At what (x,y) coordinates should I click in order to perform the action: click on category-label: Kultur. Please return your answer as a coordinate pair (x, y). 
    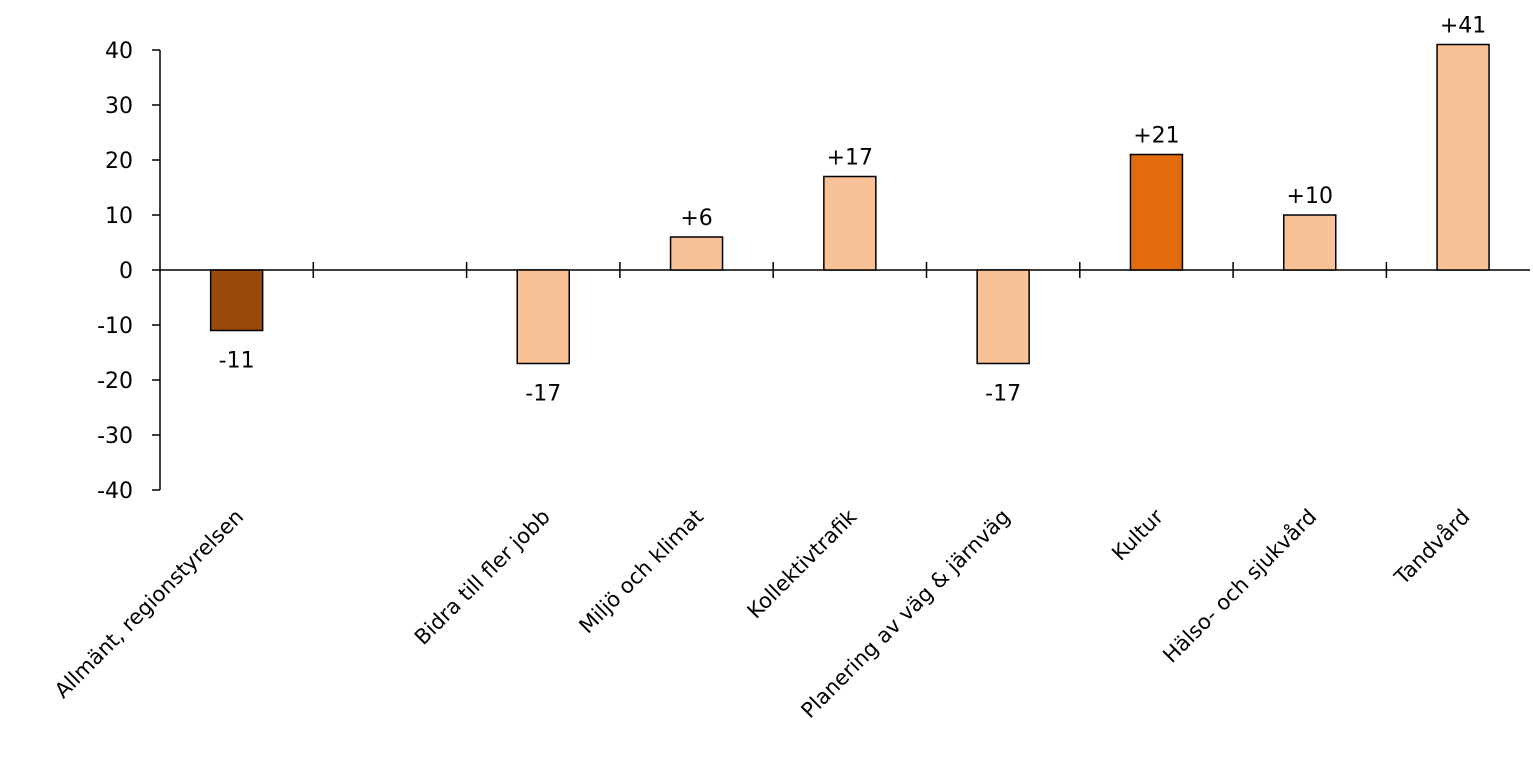
    Looking at the image, I should click on (1137, 534).